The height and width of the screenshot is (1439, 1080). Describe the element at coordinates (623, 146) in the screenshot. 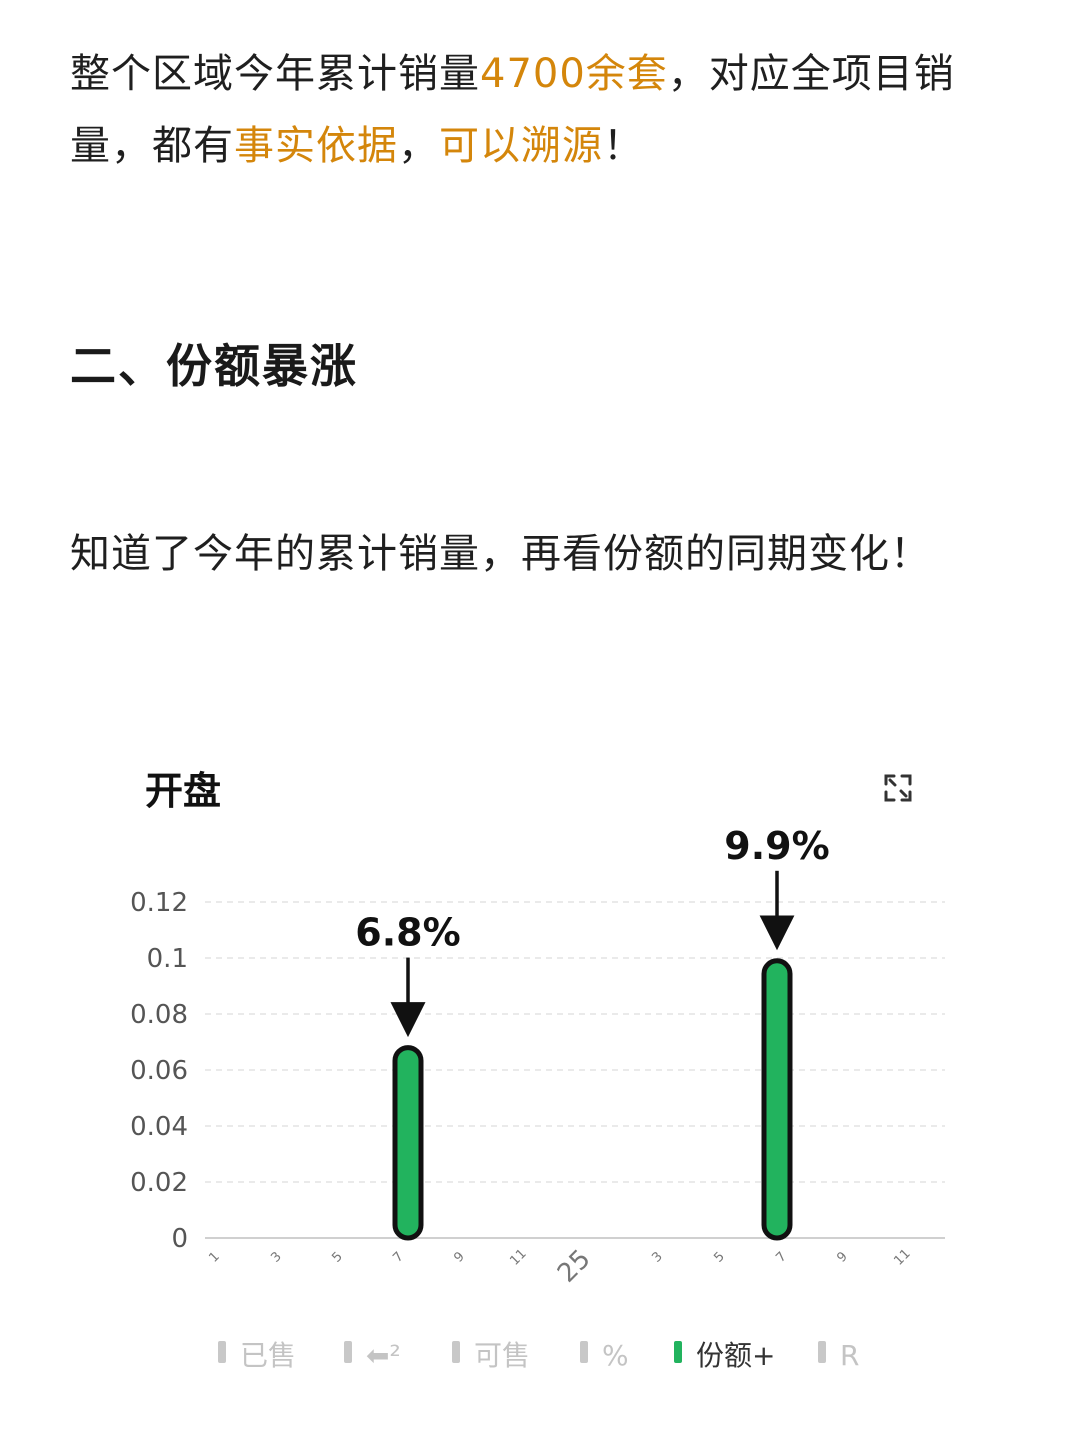

I see `body-text: ！` at that location.